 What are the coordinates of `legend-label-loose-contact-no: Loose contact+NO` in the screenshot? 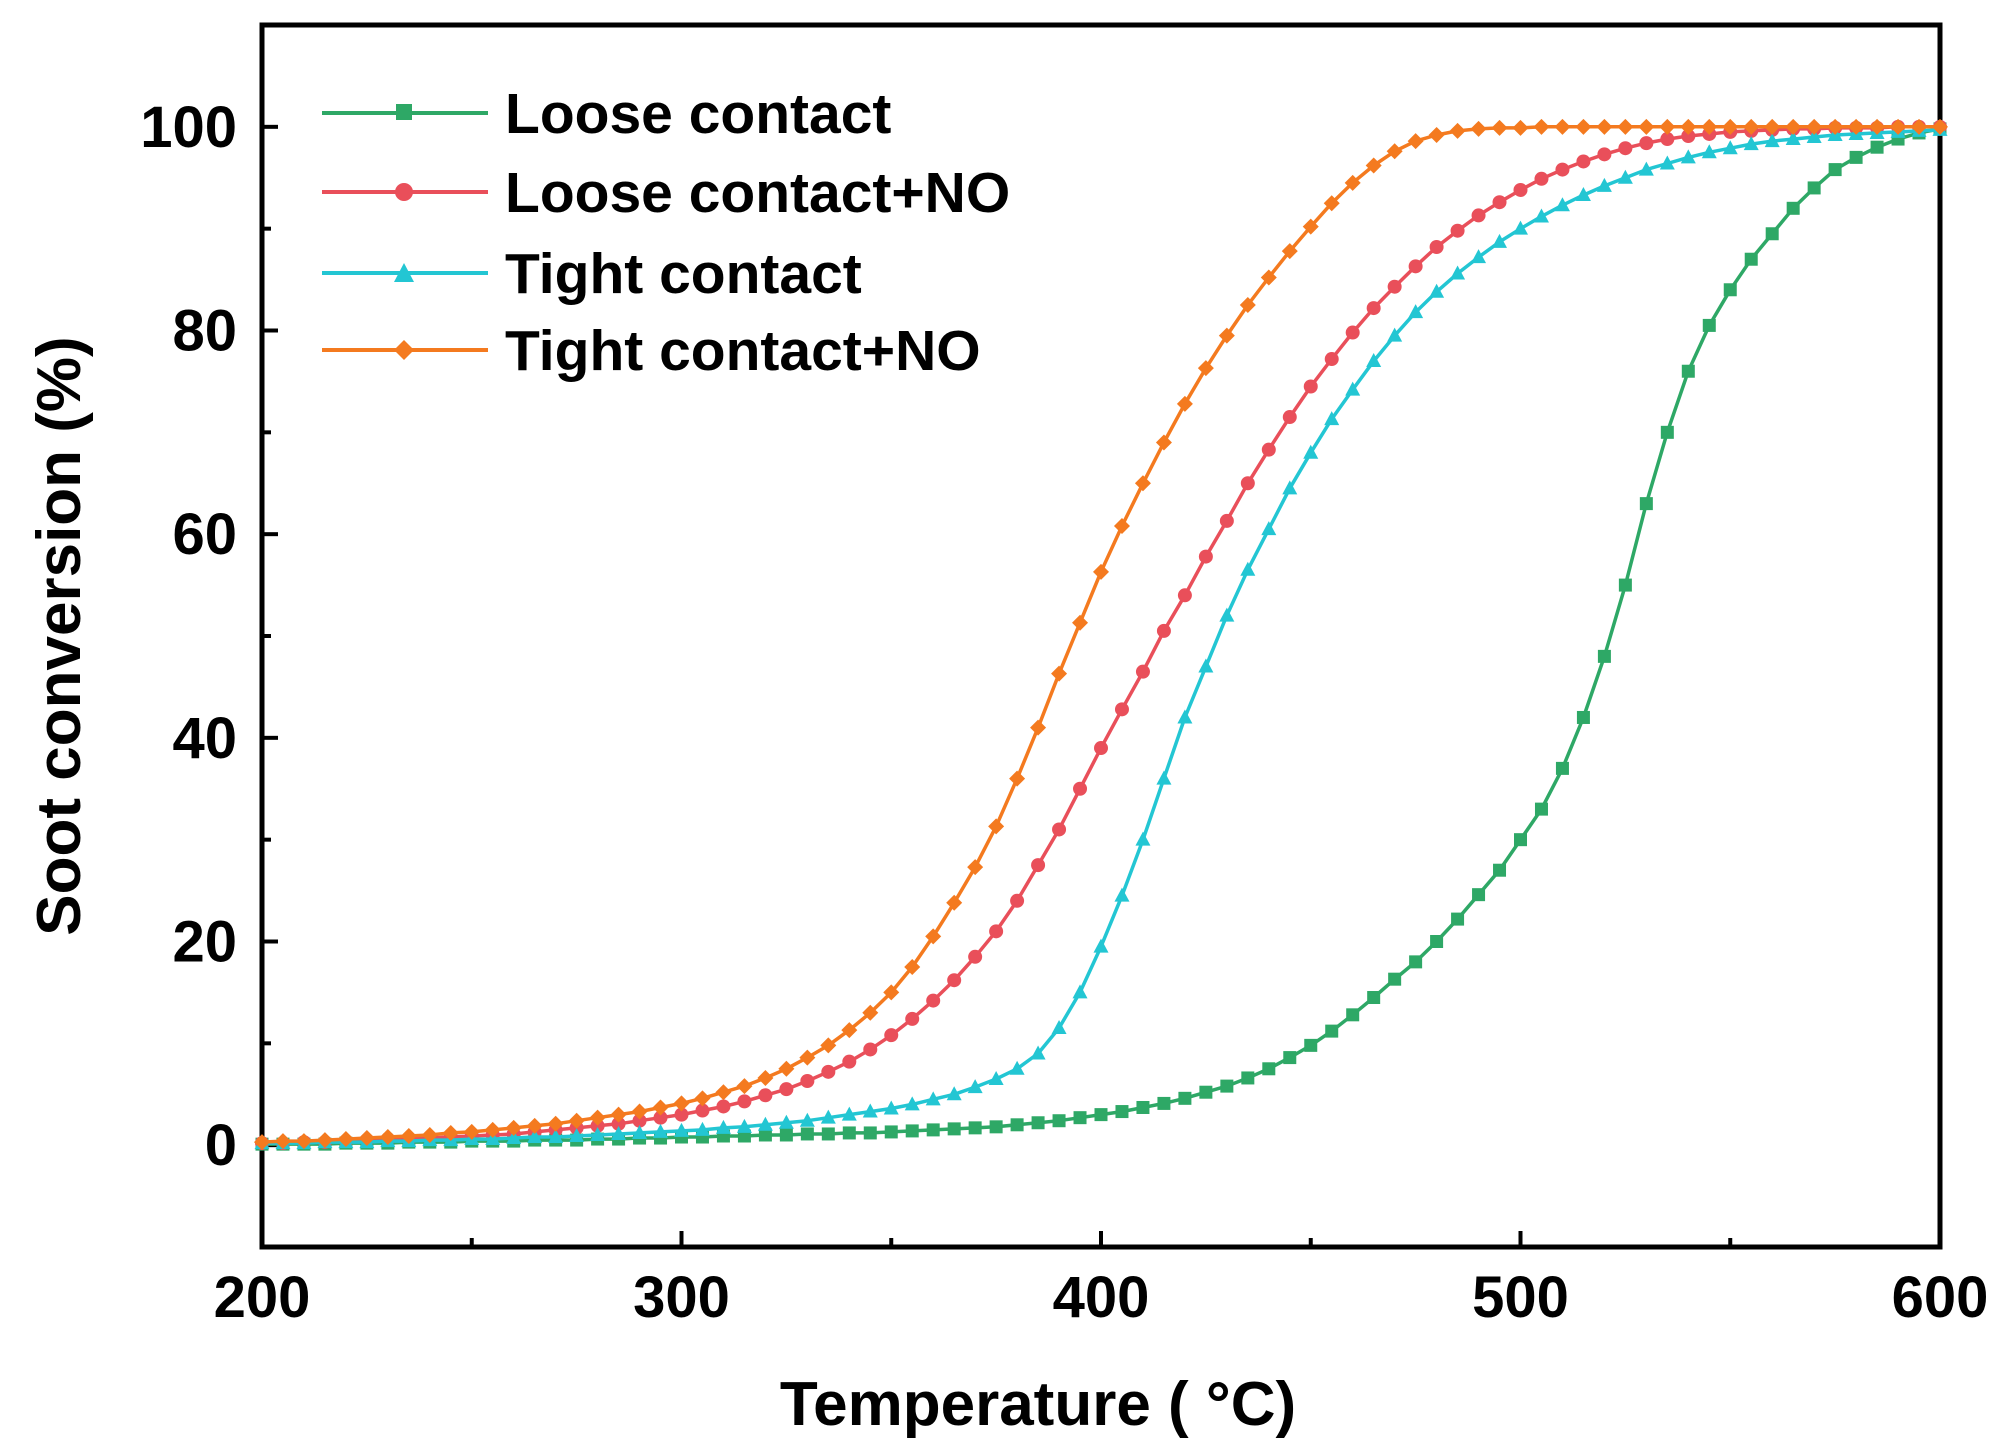 It's located at (757, 193).